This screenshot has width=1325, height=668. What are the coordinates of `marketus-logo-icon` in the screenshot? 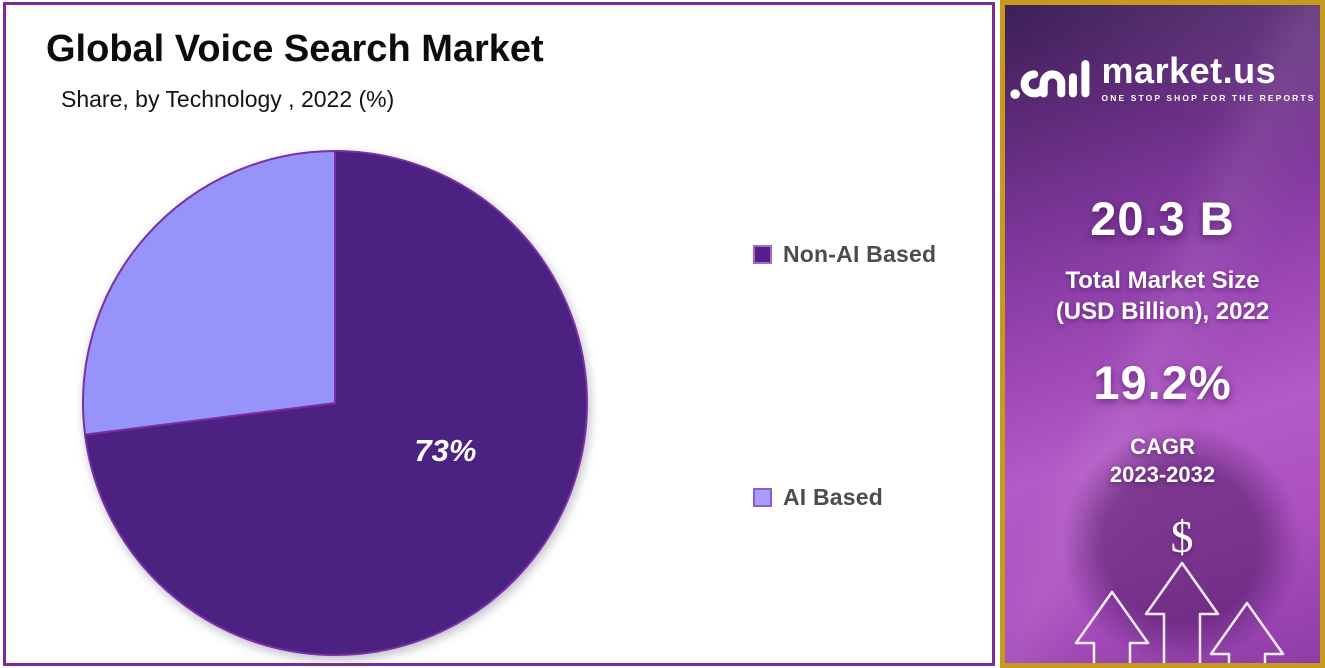 It's located at (1049, 79).